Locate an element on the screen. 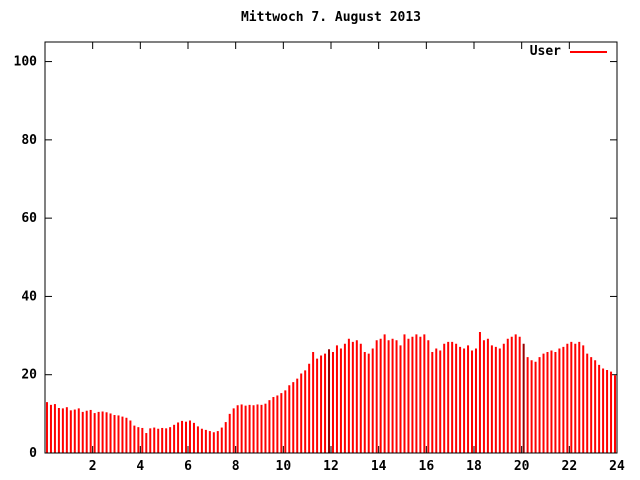 The height and width of the screenshot is (480, 640). x-tick-label: 4 is located at coordinates (140, 466).